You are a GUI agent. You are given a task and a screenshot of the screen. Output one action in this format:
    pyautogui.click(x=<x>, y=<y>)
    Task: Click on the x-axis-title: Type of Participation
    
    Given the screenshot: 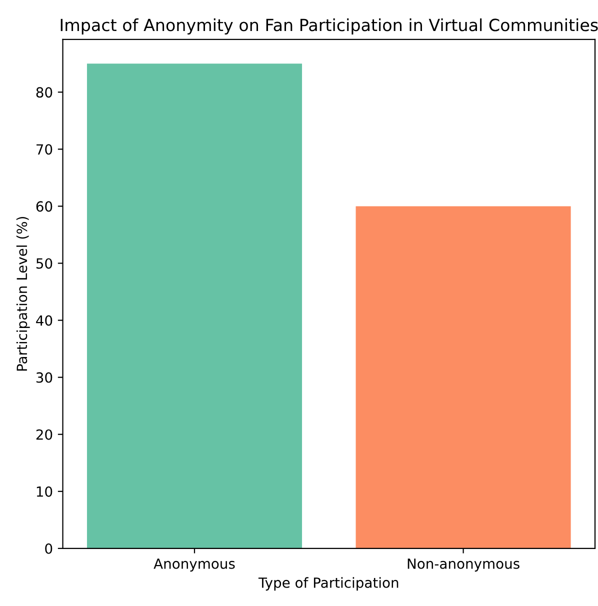 What is the action you would take?
    pyautogui.click(x=328, y=584)
    